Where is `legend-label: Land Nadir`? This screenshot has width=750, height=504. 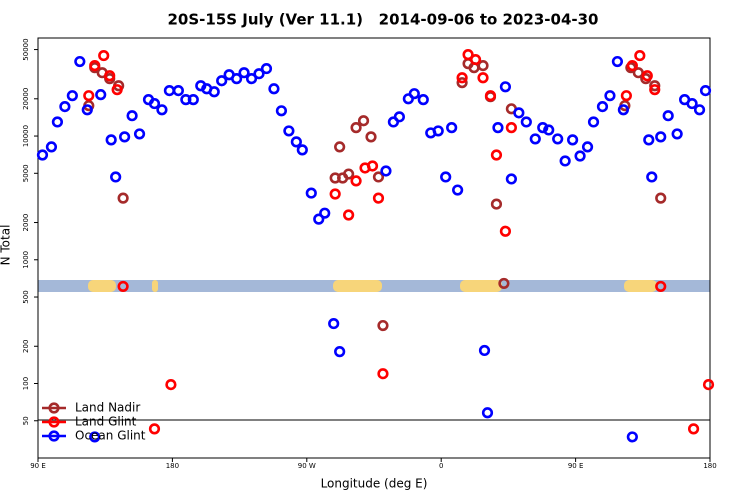
legend-label: Land Nadir is located at coordinates (107, 408).